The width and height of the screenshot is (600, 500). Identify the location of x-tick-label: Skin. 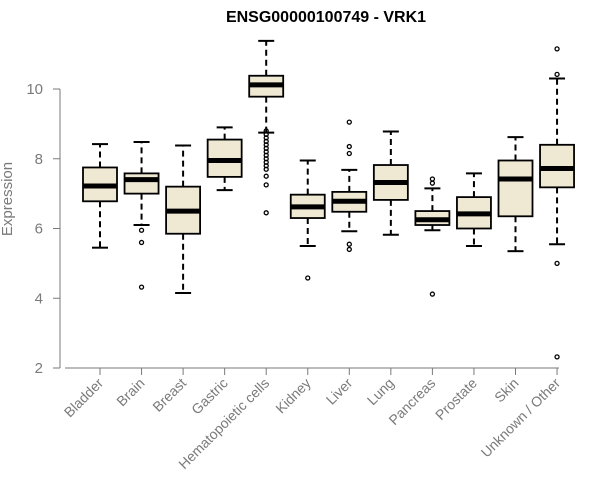
(506, 390).